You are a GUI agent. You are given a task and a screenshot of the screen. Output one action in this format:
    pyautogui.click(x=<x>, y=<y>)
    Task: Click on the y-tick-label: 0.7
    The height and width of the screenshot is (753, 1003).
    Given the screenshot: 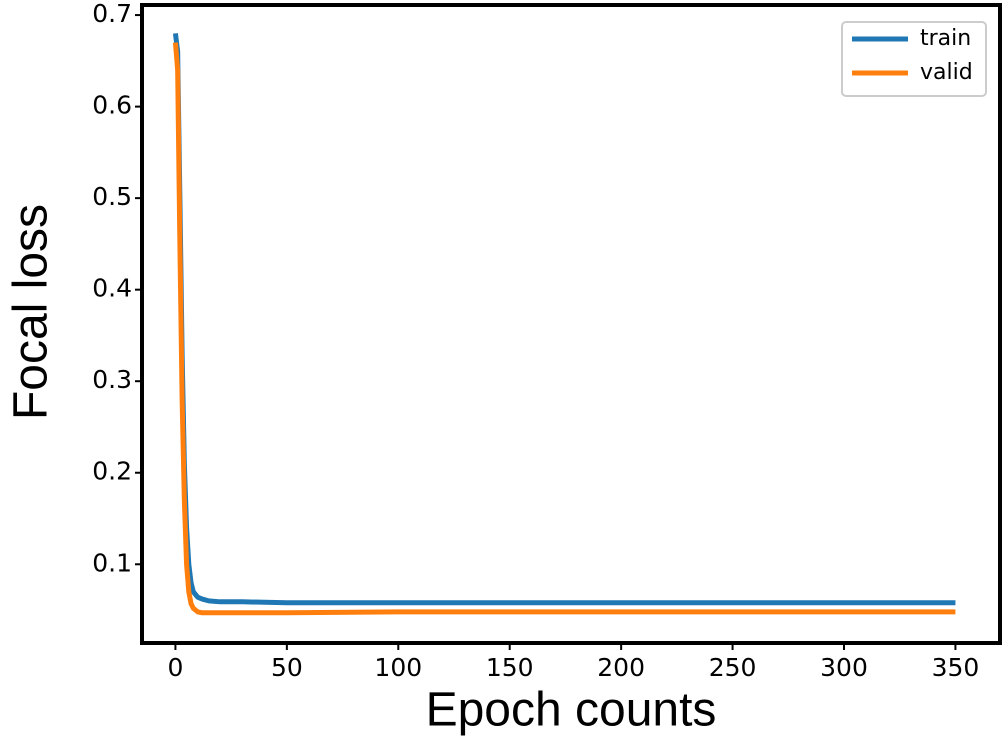 What is the action you would take?
    pyautogui.click(x=112, y=14)
    